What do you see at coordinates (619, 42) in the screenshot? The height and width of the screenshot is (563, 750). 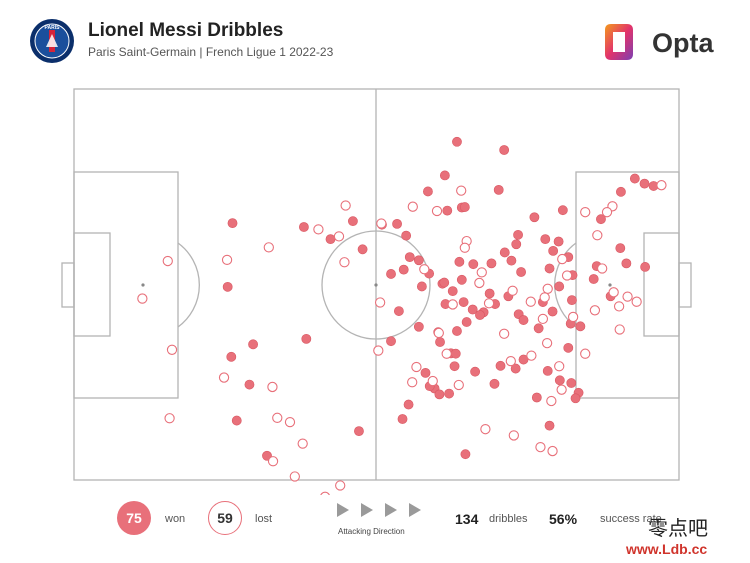 I see `opta-logo-icon` at bounding box center [619, 42].